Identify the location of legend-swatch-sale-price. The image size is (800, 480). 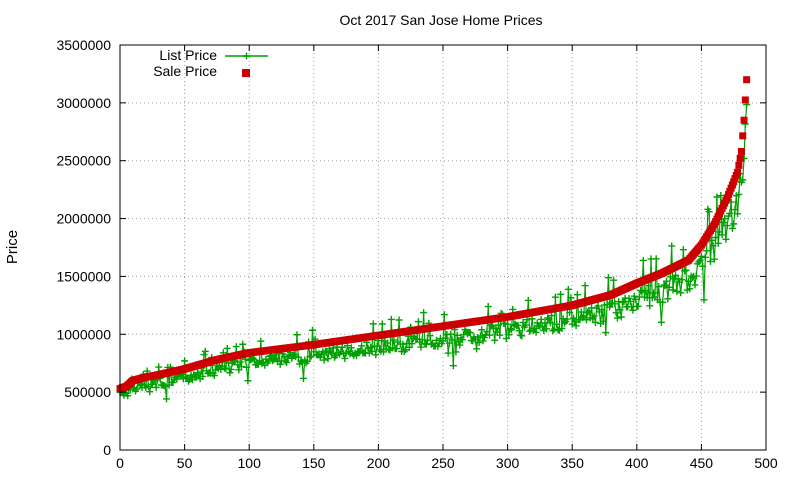
(246, 73).